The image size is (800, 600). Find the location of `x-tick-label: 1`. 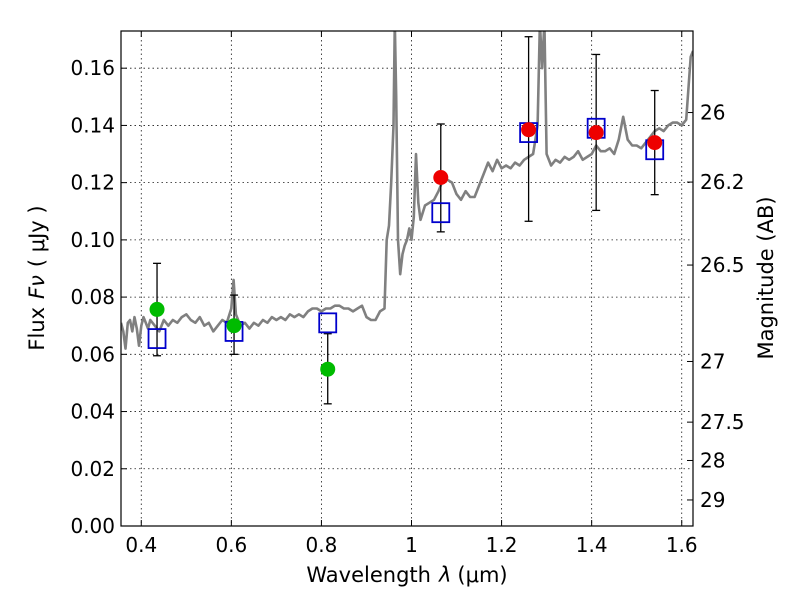

x-tick-label: 1 is located at coordinates (411, 545).